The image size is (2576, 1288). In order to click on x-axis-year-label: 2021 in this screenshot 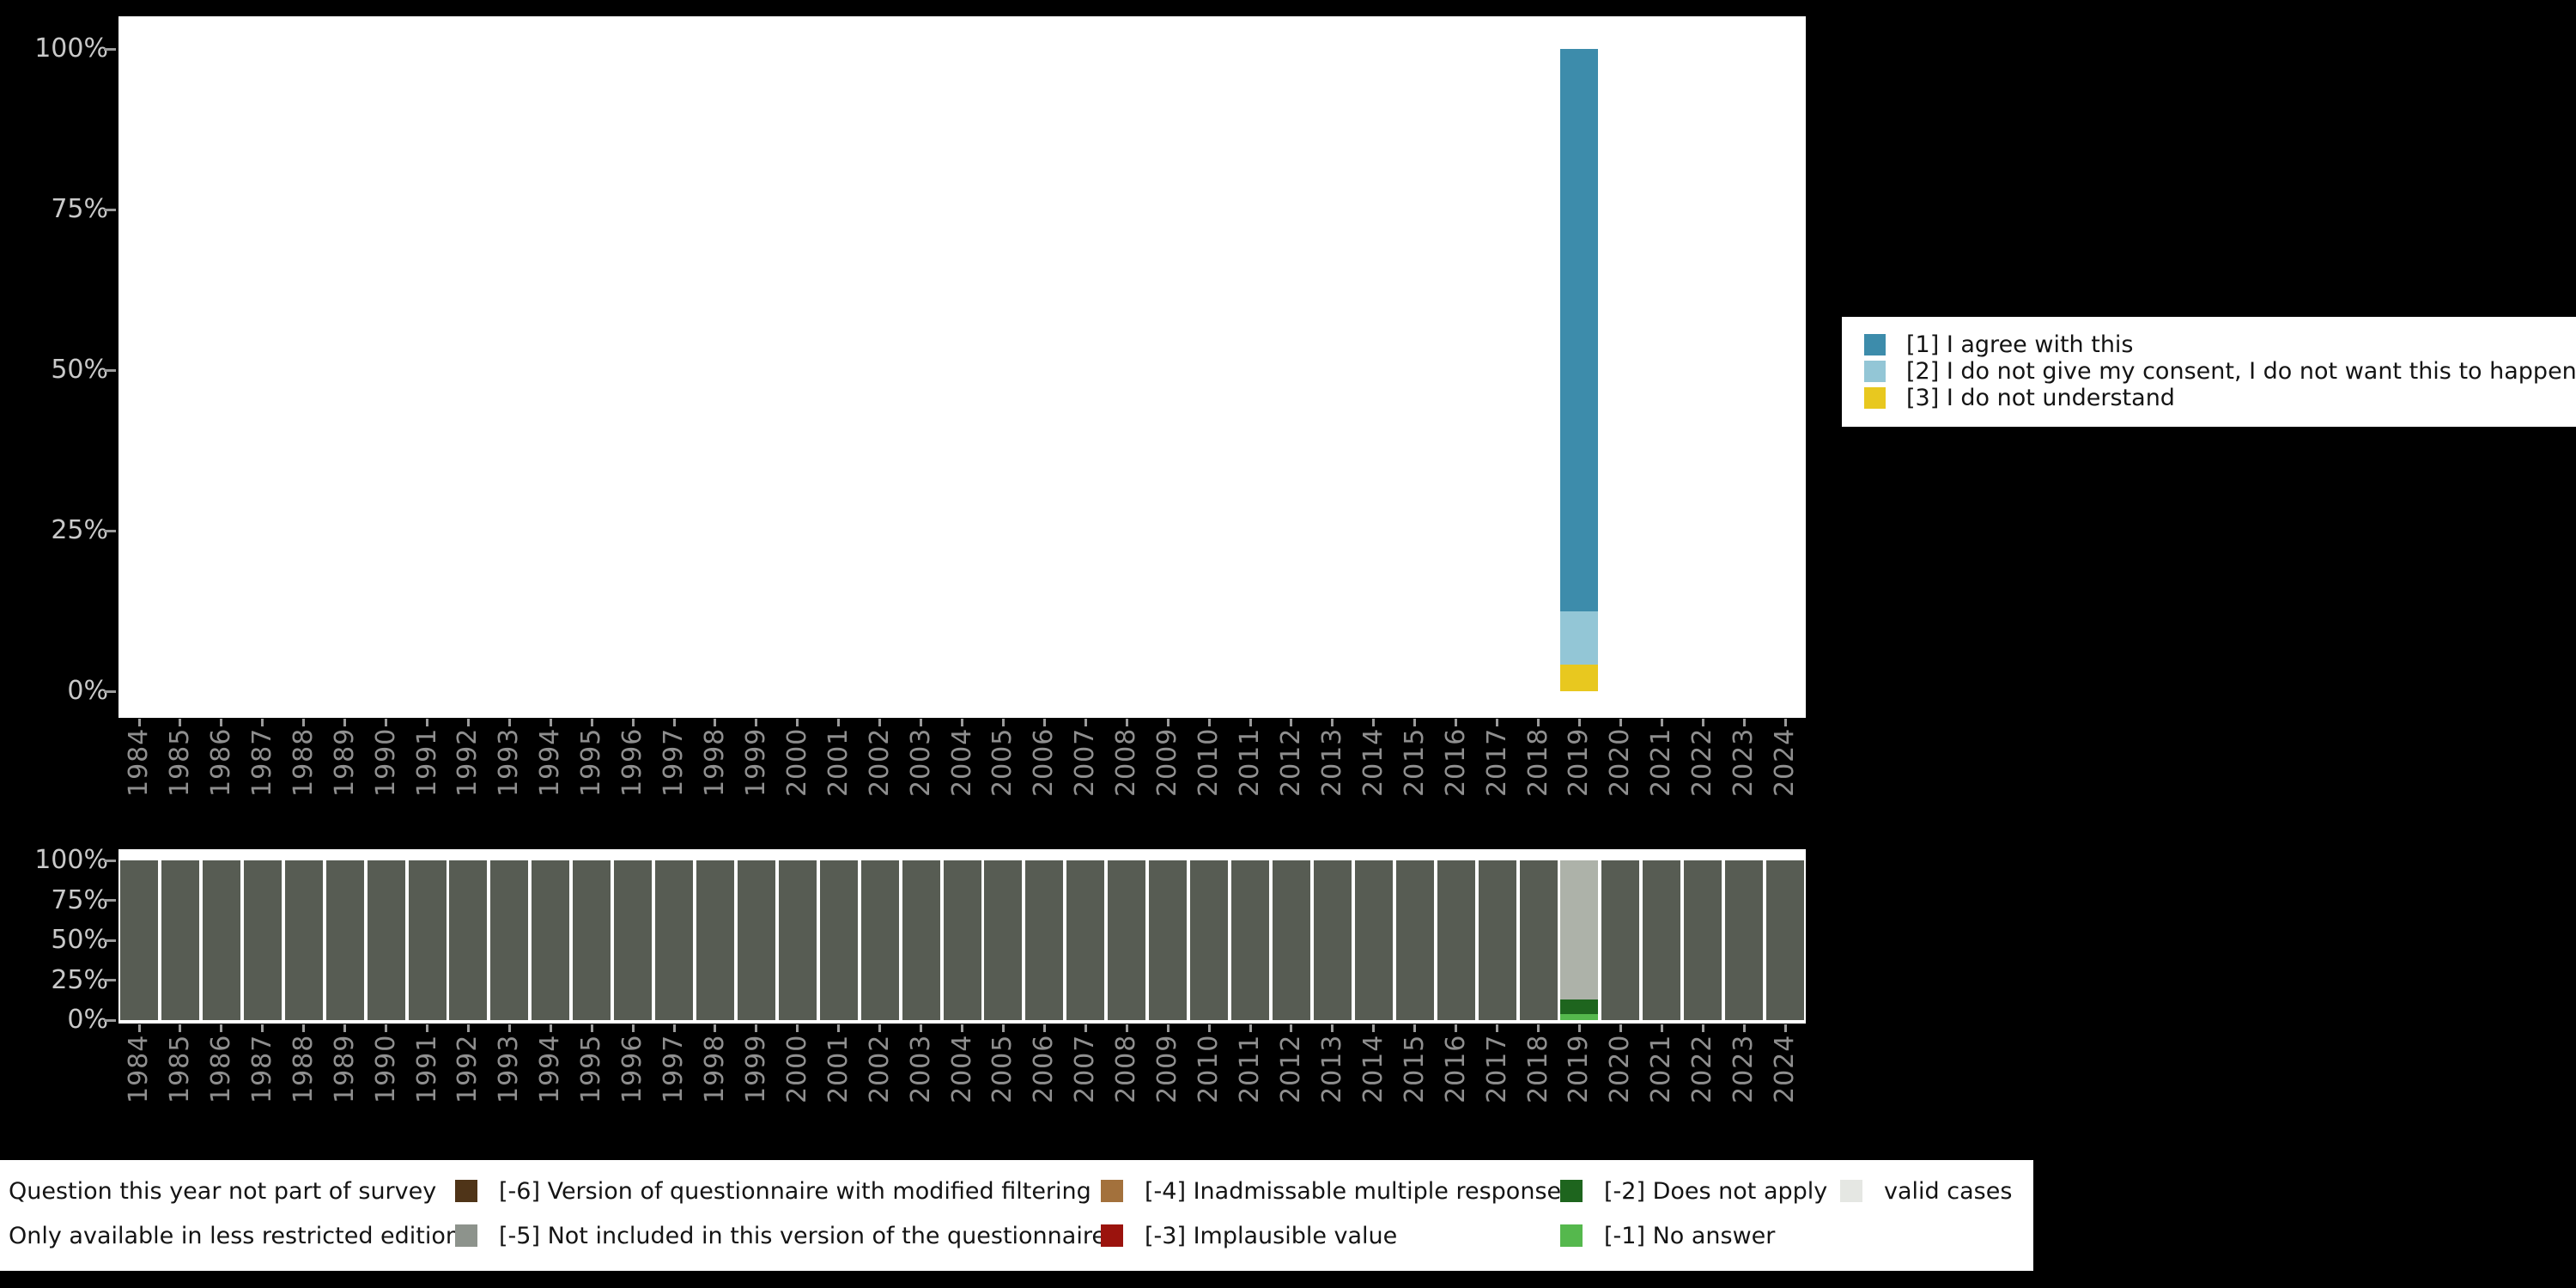, I will do `click(1661, 763)`.